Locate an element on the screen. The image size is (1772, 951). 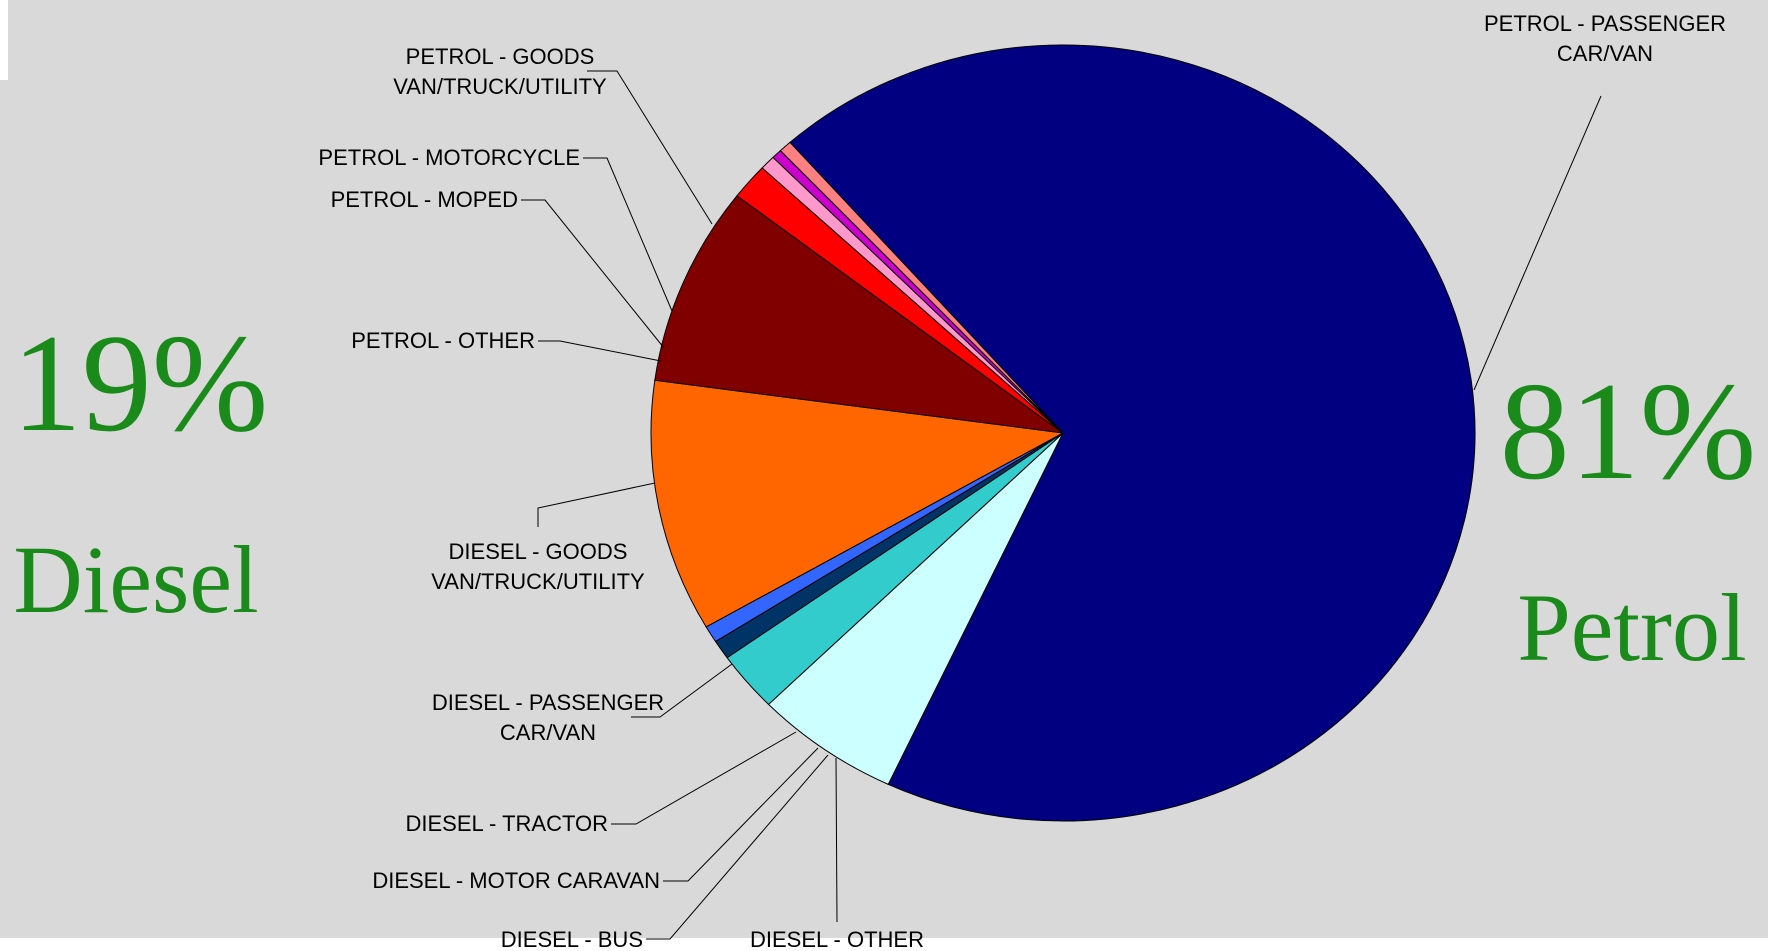
slice-diesel-goods-van-truck-utility is located at coordinates (857, 503).